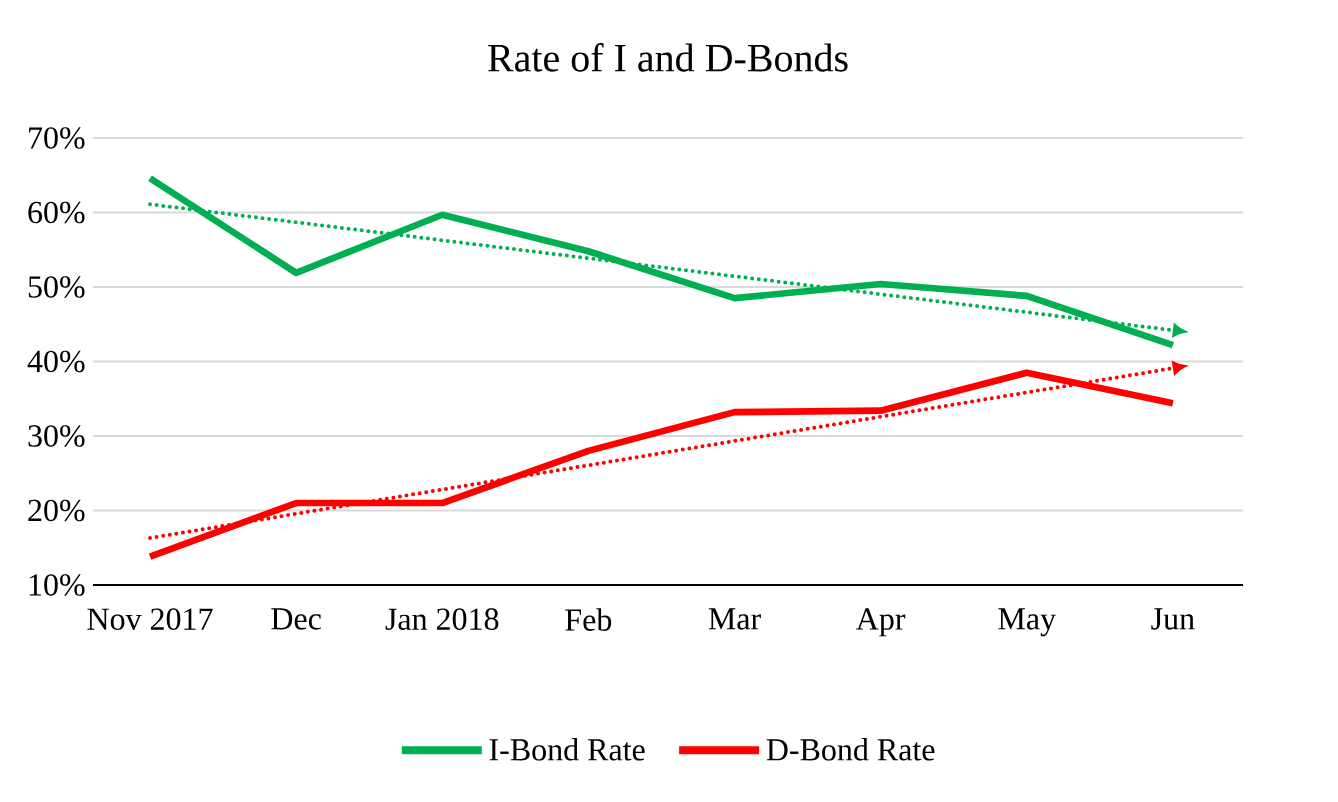 This screenshot has width=1338, height=802. What do you see at coordinates (1027, 622) in the screenshot?
I see `x-tick-label: May` at bounding box center [1027, 622].